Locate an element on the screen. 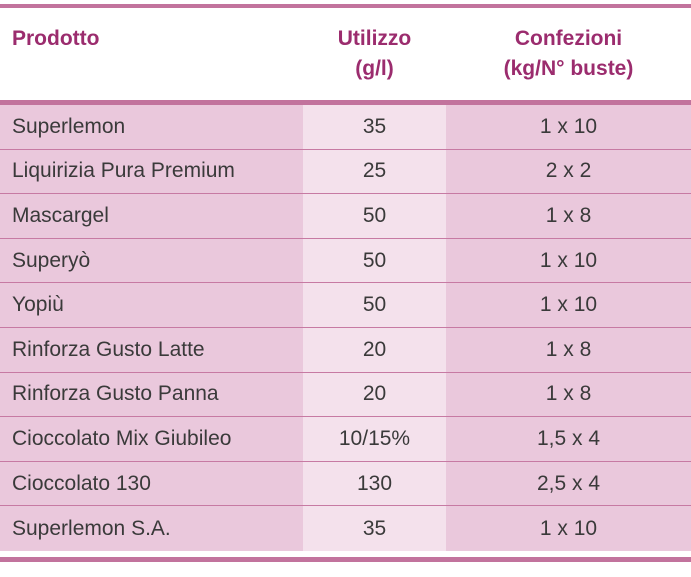  table-row: Liquirizia Pura Premium 25 2 x 2 is located at coordinates (345, 172).